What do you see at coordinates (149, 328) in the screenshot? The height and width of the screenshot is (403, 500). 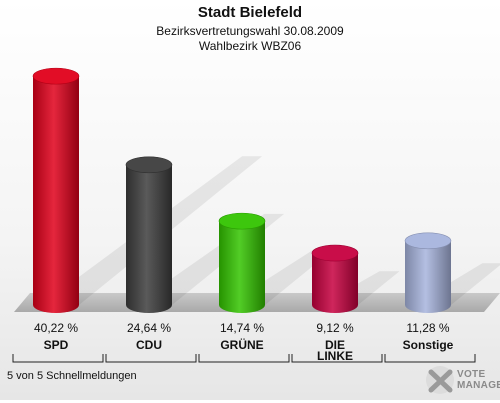 I see `value-label: 24,64 %` at bounding box center [149, 328].